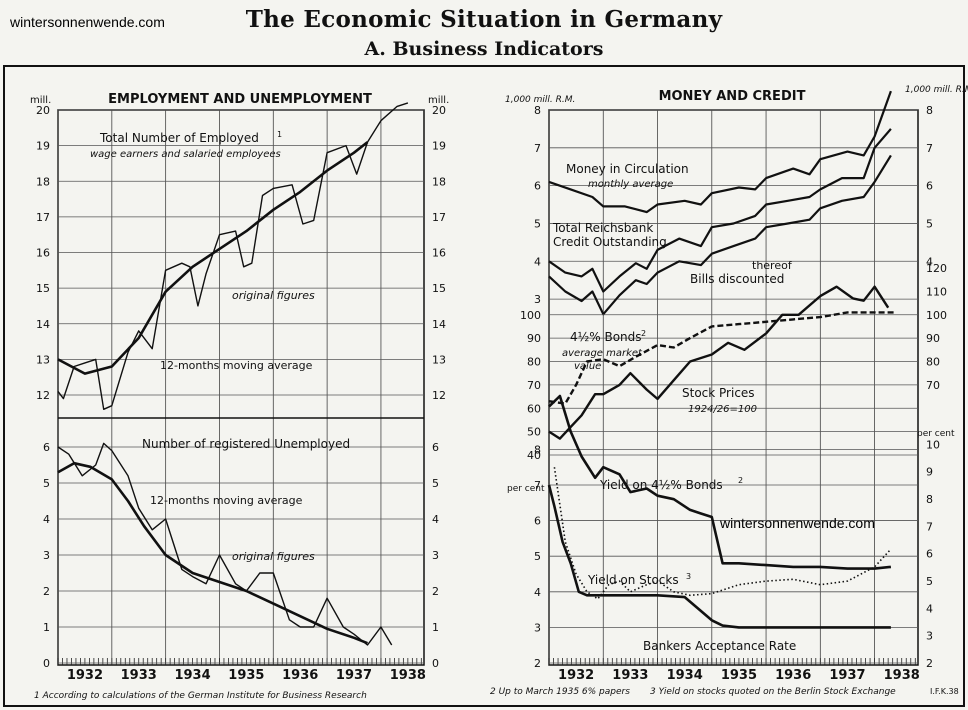 The height and width of the screenshot is (710, 968). I want to click on money-right-tick-label: 4, so click(929, 261).